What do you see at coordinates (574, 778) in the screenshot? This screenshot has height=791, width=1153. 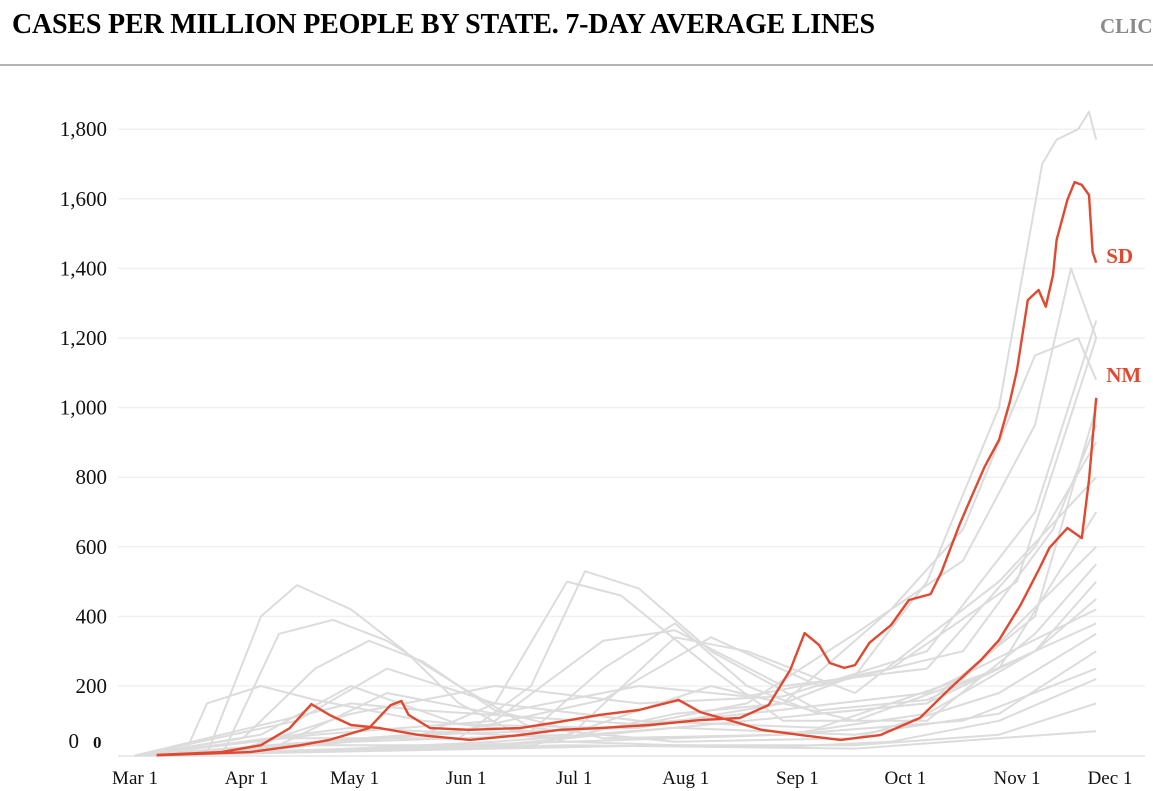 I see `x-tick-label: Jul 1` at bounding box center [574, 778].